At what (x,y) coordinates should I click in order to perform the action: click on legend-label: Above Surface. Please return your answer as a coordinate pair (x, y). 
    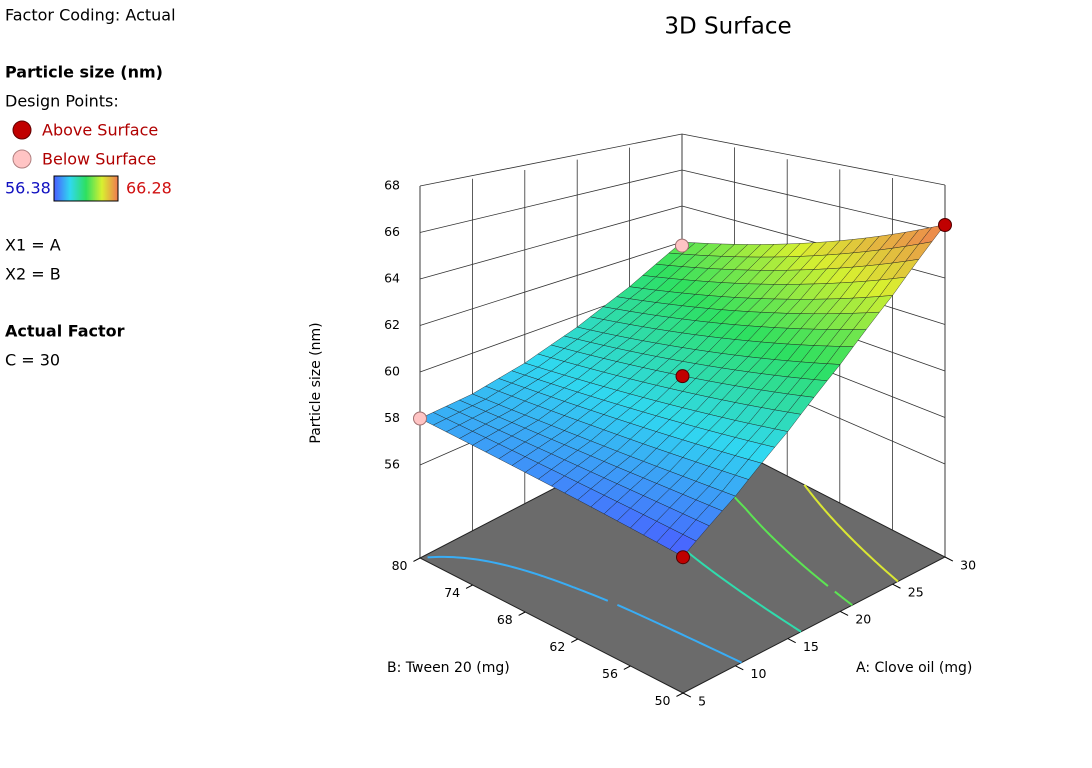
    Looking at the image, I should click on (100, 130).